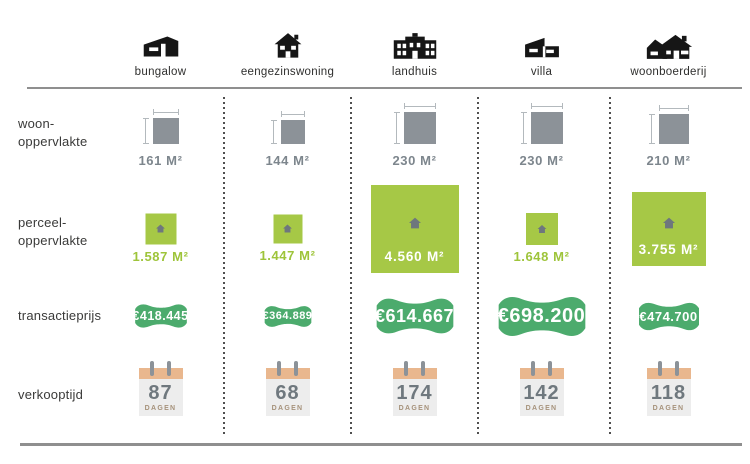  I want to click on price-value: €698.200, so click(541, 315).